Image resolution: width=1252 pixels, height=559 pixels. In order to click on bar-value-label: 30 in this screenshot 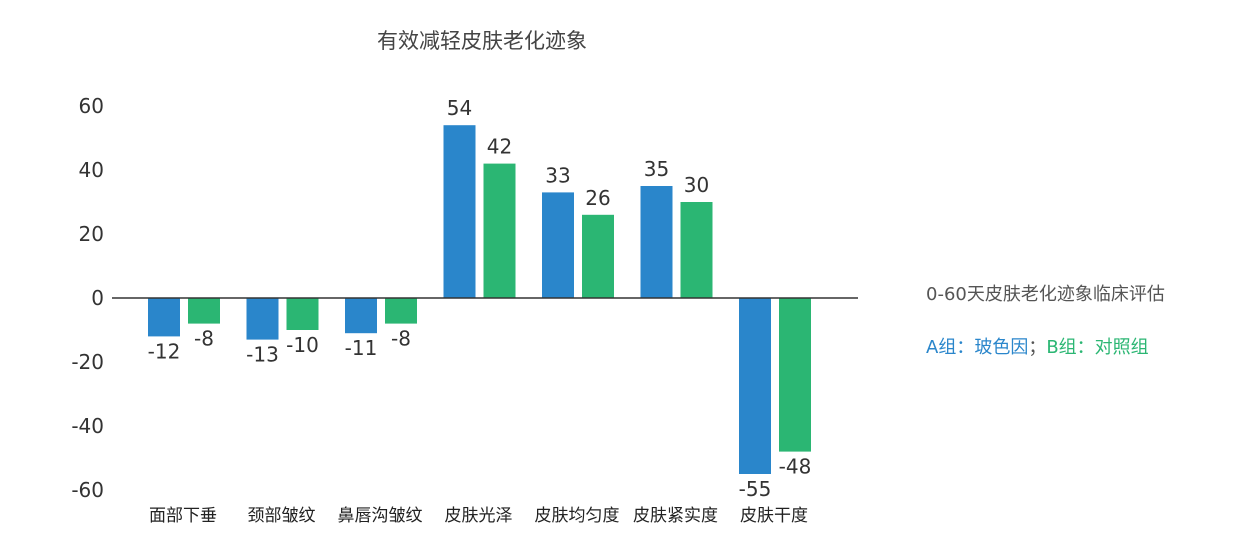, I will do `click(696, 185)`.